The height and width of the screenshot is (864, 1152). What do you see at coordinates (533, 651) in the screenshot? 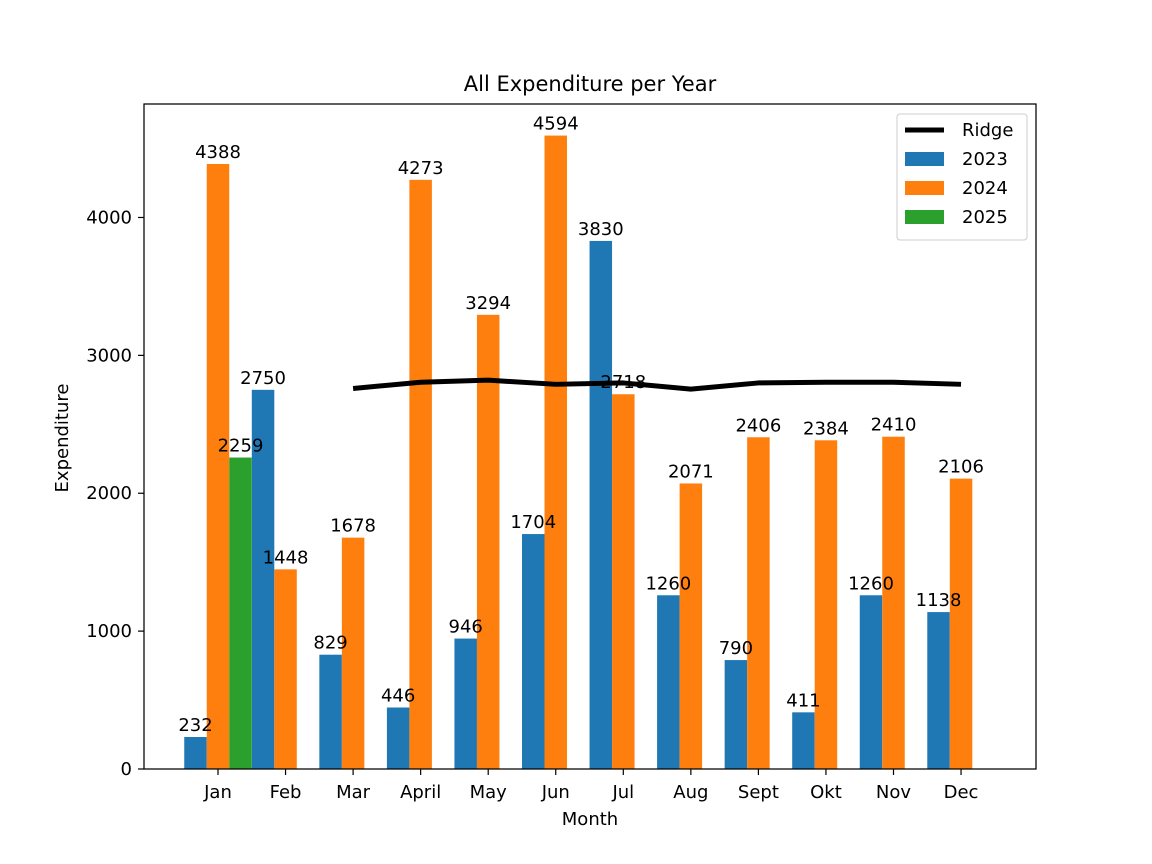
I see `bar-2023-jun` at bounding box center [533, 651].